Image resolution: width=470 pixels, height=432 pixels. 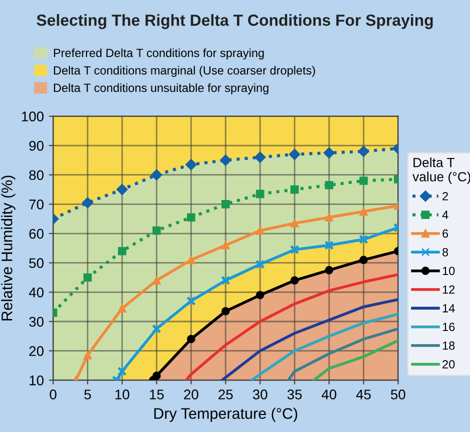 What do you see at coordinates (441, 171) in the screenshot?
I see `legend-title: Delta T value (°C)` at bounding box center [441, 171].